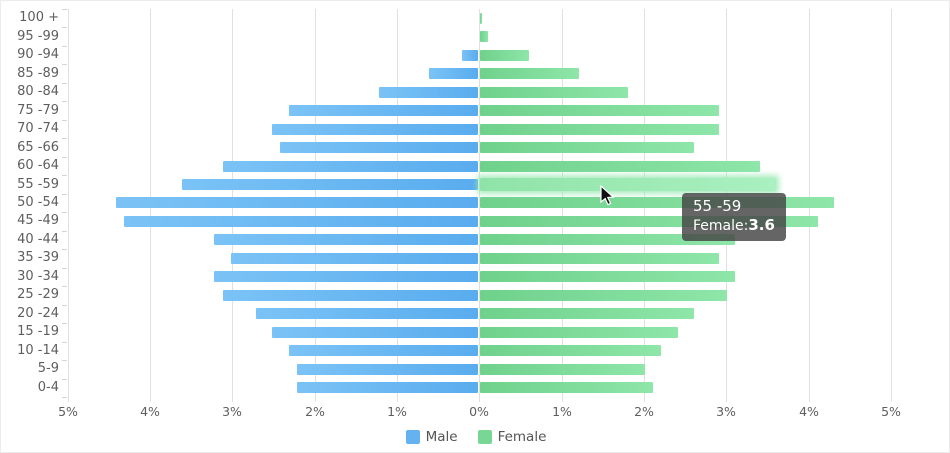  I want to click on tooltip-series-label: Female:, so click(721, 226).